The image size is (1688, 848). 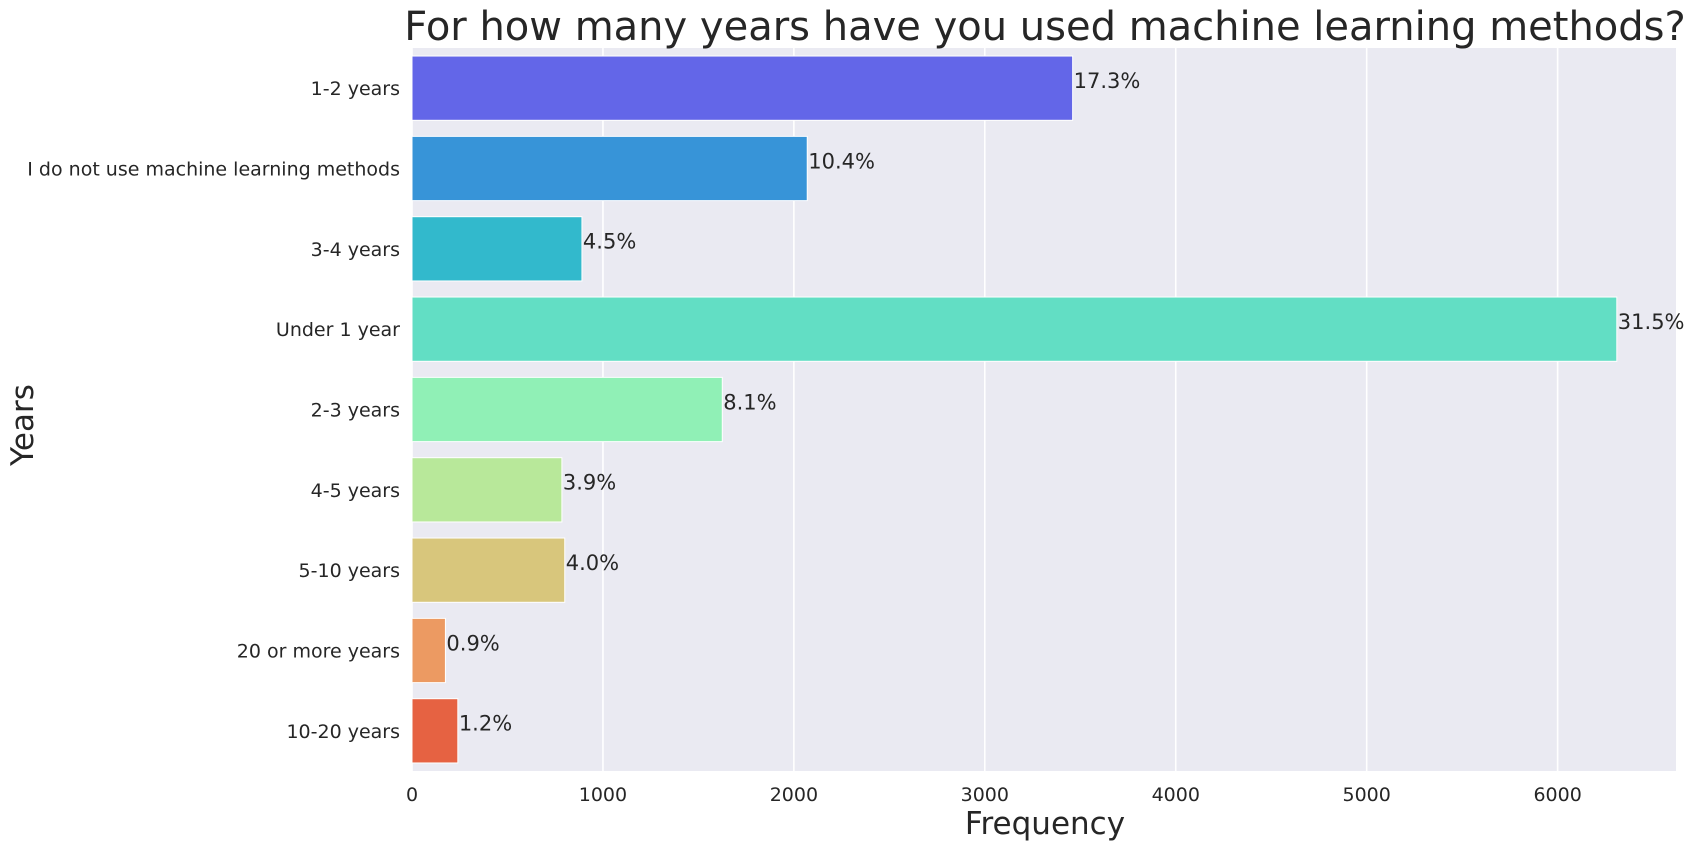 I want to click on y-tick-label: 2-3 years, so click(x=355, y=411).